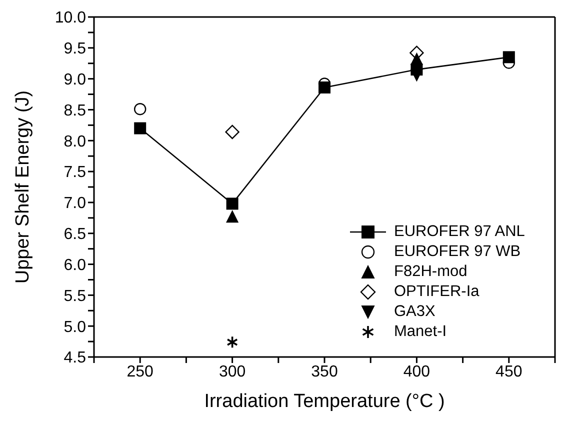  I want to click on y-tick-label: 4.5, so click(75, 358).